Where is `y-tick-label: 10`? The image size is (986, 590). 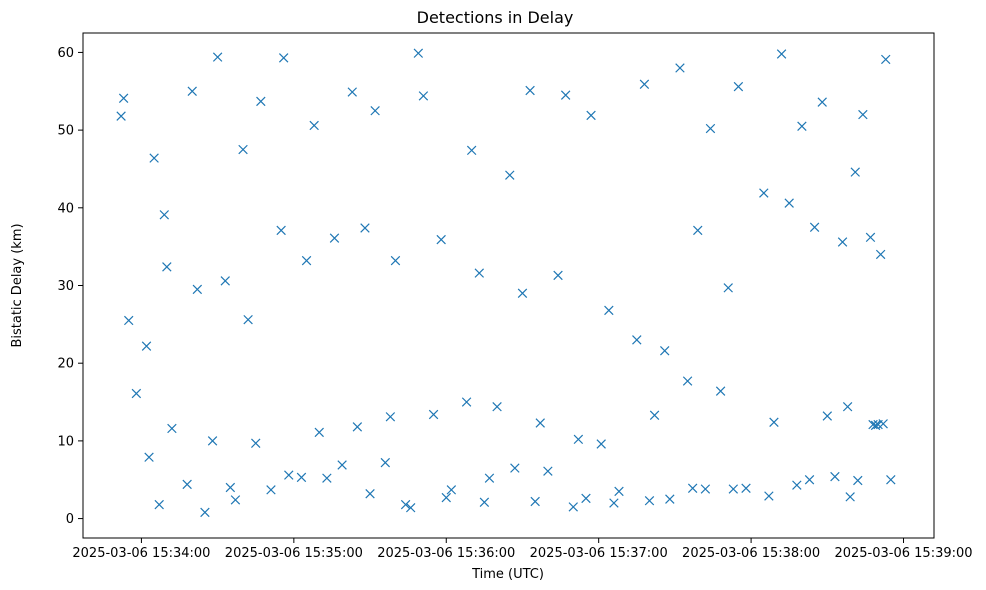 y-tick-label: 10 is located at coordinates (65, 441).